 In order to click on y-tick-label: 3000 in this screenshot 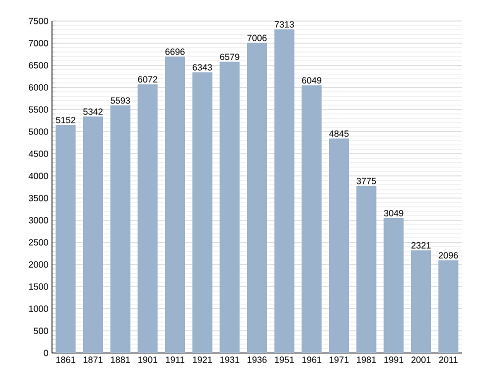, I will do `click(38, 220)`.